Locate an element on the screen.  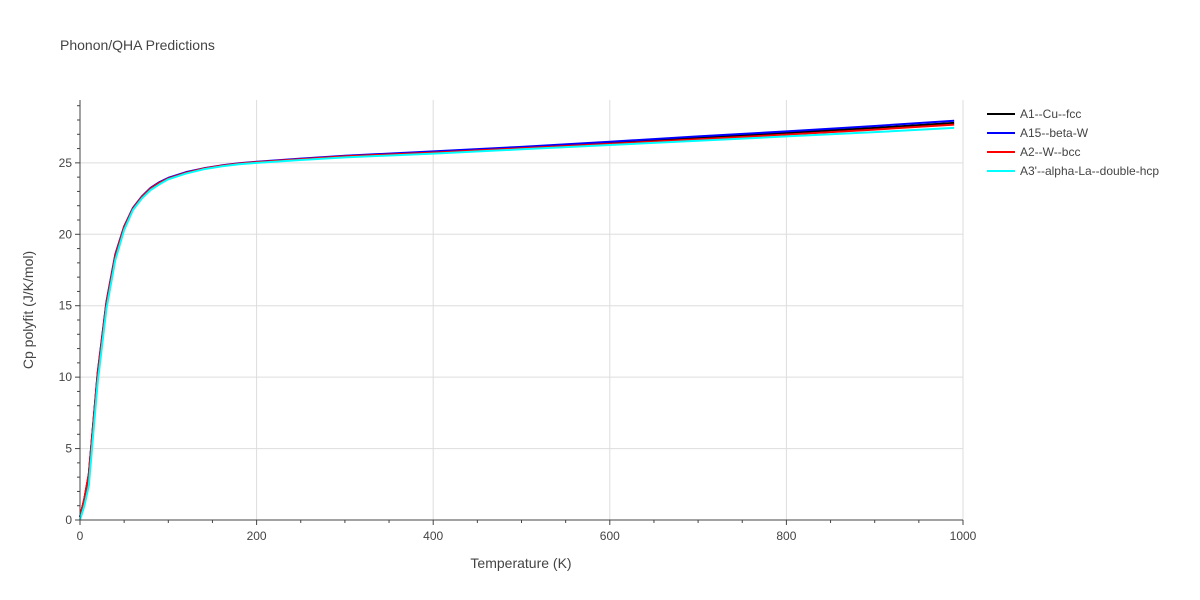
x-tick-label: 800 is located at coordinates (786, 536).